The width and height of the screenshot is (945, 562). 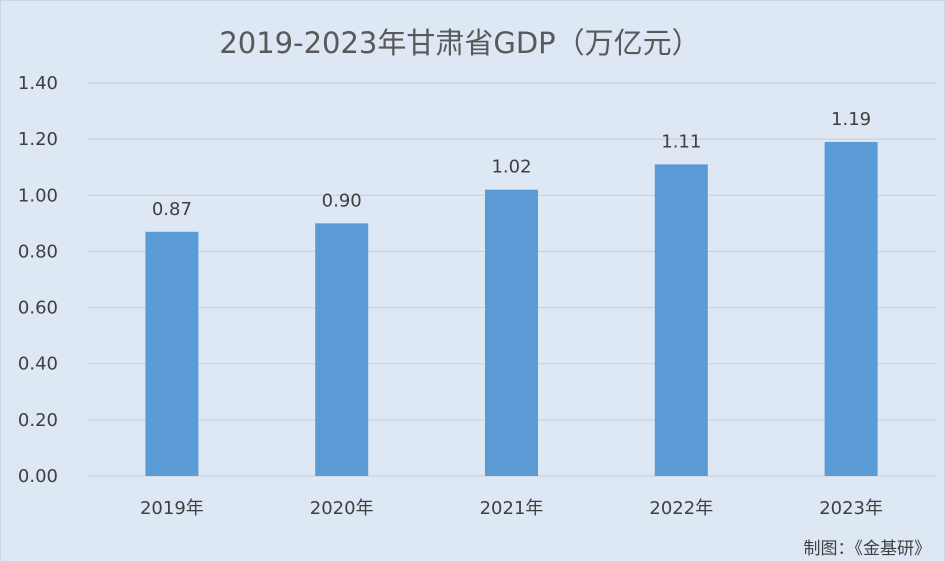 I want to click on y-tick-label: 0.80, so click(x=38, y=251).